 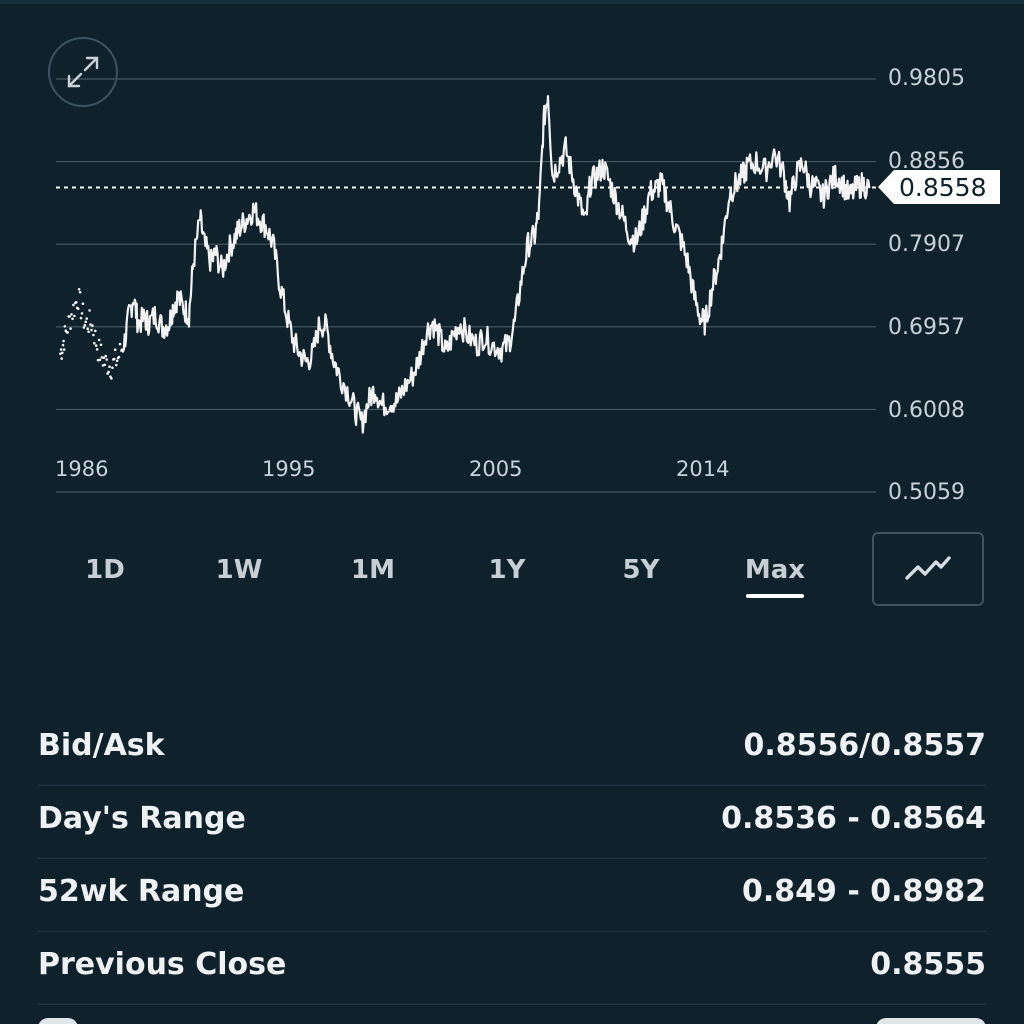 I want to click on stat-value: 0.849 - 0.8982, so click(x=864, y=891).